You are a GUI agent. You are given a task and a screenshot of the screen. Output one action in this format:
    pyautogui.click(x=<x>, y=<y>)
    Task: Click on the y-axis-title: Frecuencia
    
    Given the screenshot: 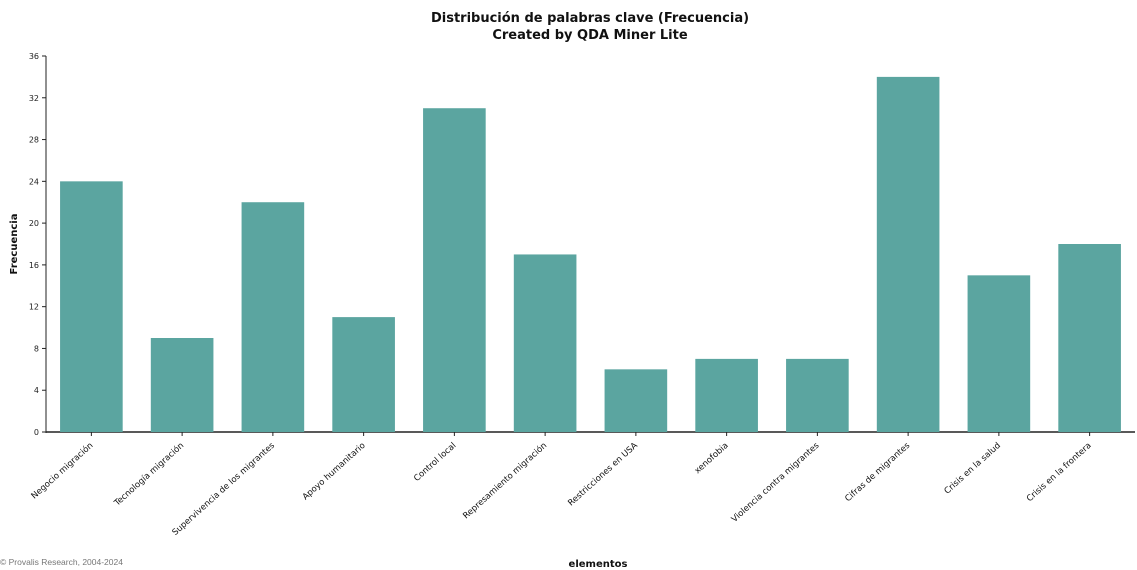 What is the action you would take?
    pyautogui.click(x=14, y=244)
    